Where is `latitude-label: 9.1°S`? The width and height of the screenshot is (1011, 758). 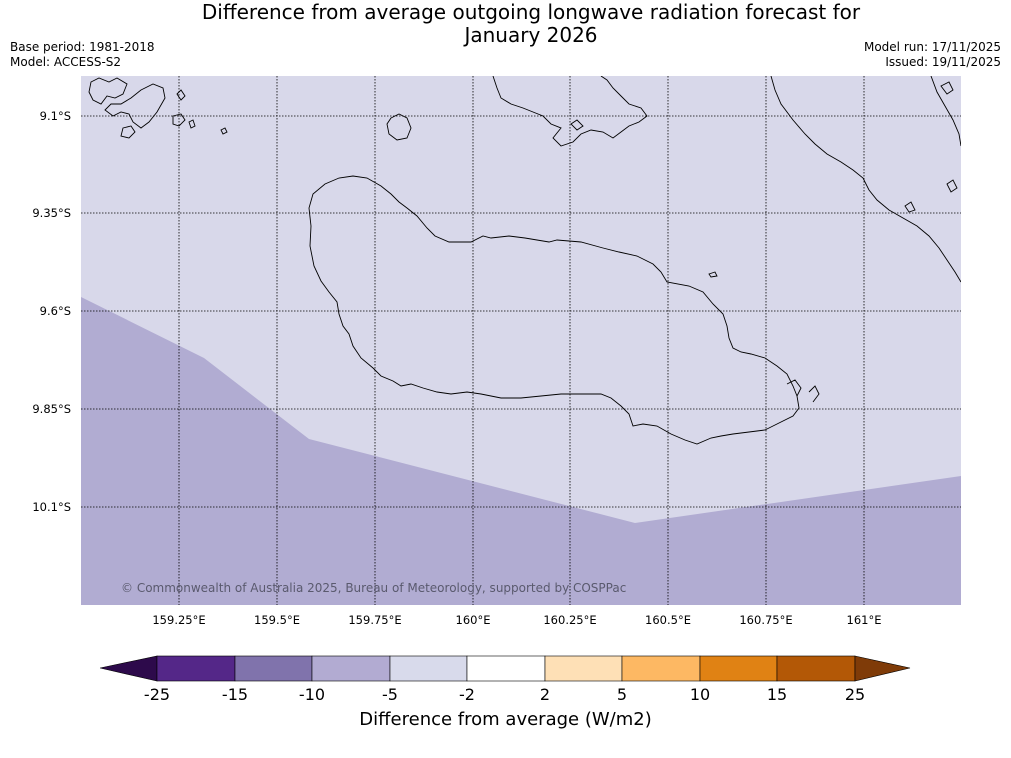 latitude-label: 9.1°S is located at coordinates (55, 116).